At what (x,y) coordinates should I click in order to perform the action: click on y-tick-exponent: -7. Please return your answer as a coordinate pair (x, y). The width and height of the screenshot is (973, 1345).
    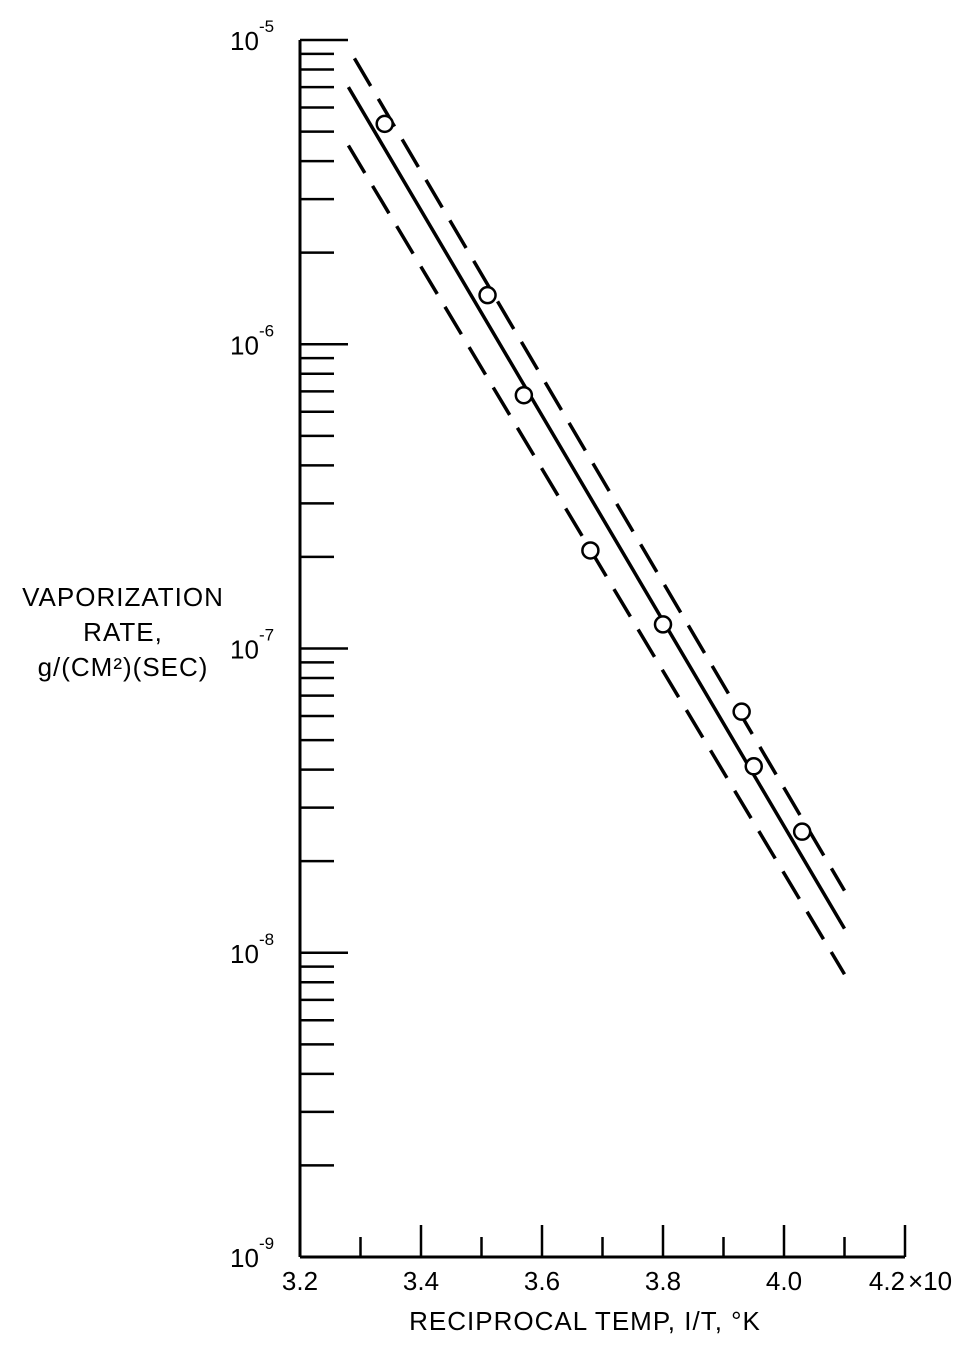
    Looking at the image, I should click on (266, 635).